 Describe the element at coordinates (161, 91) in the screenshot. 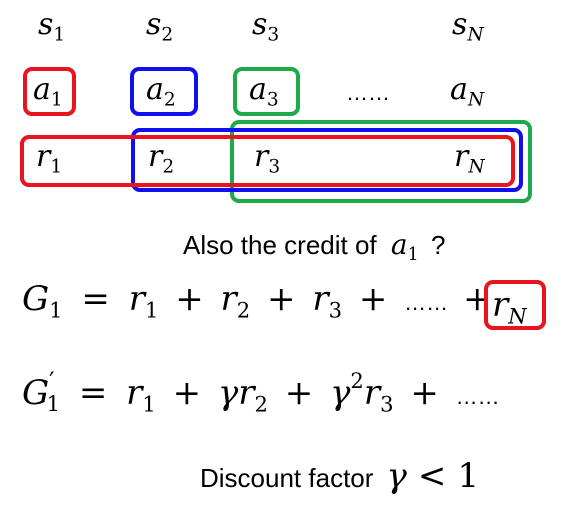

I see `action-a2: a2` at that location.